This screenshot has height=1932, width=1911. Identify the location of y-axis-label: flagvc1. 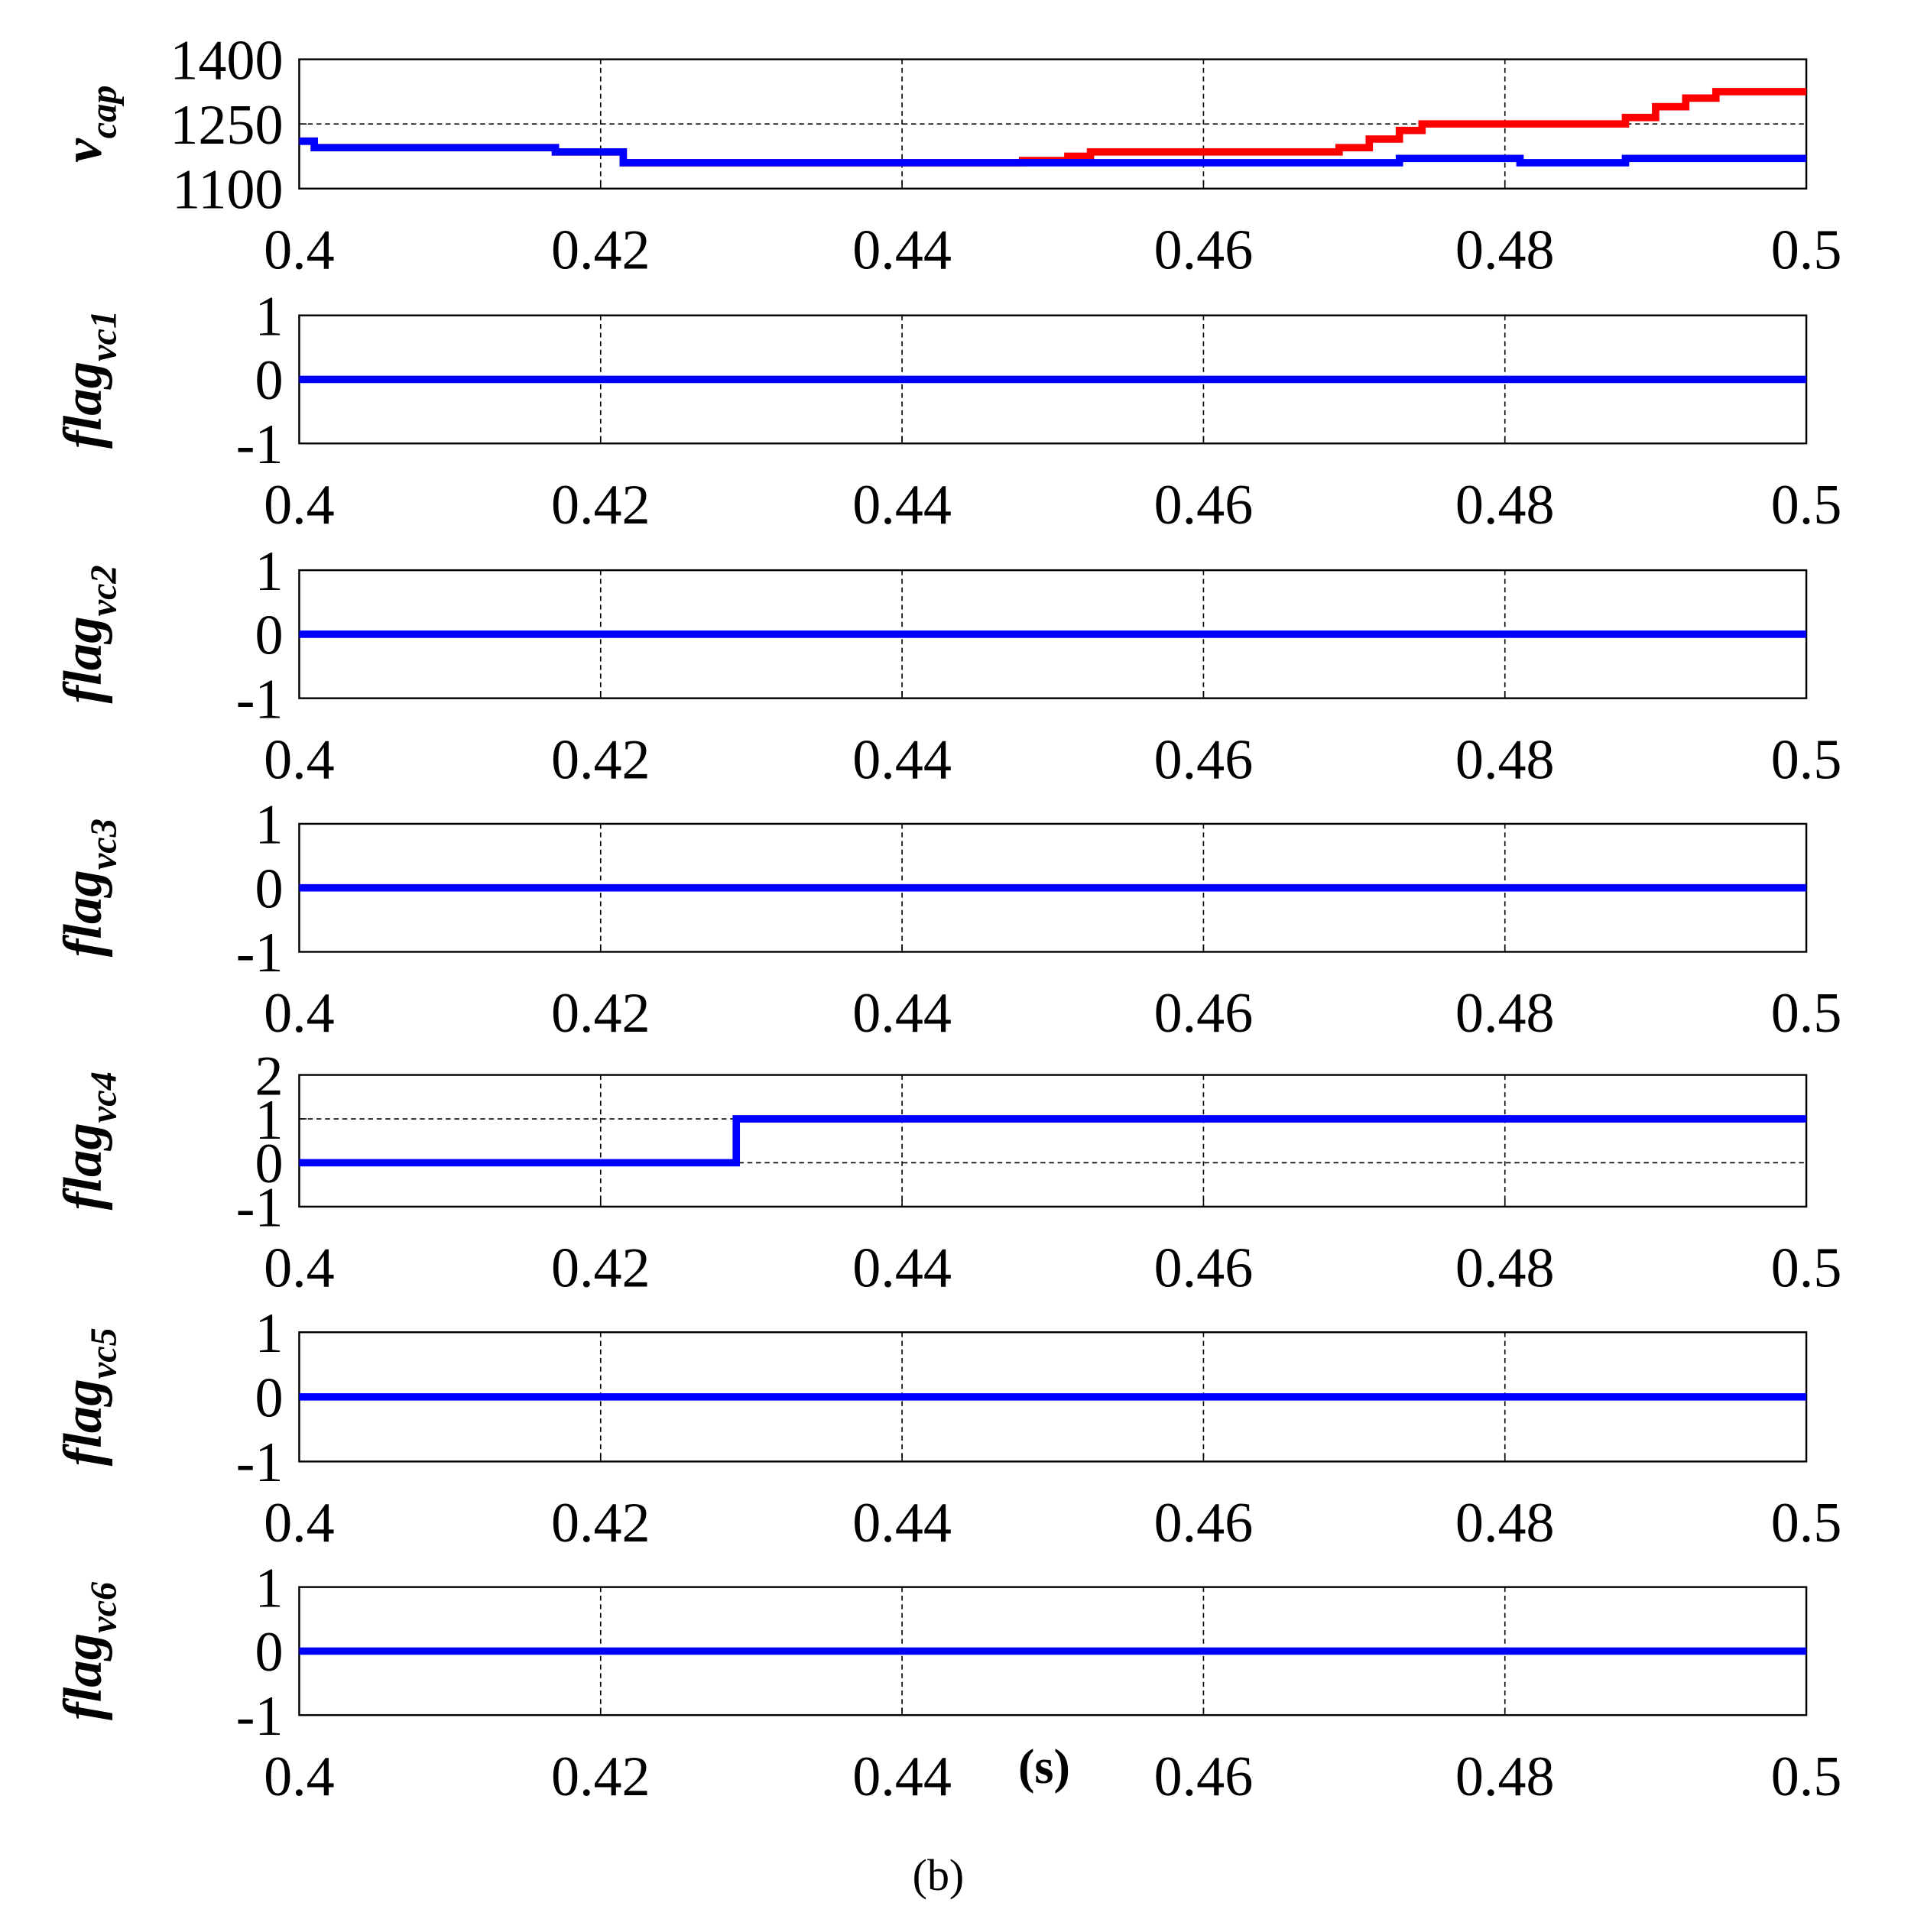
(89, 379).